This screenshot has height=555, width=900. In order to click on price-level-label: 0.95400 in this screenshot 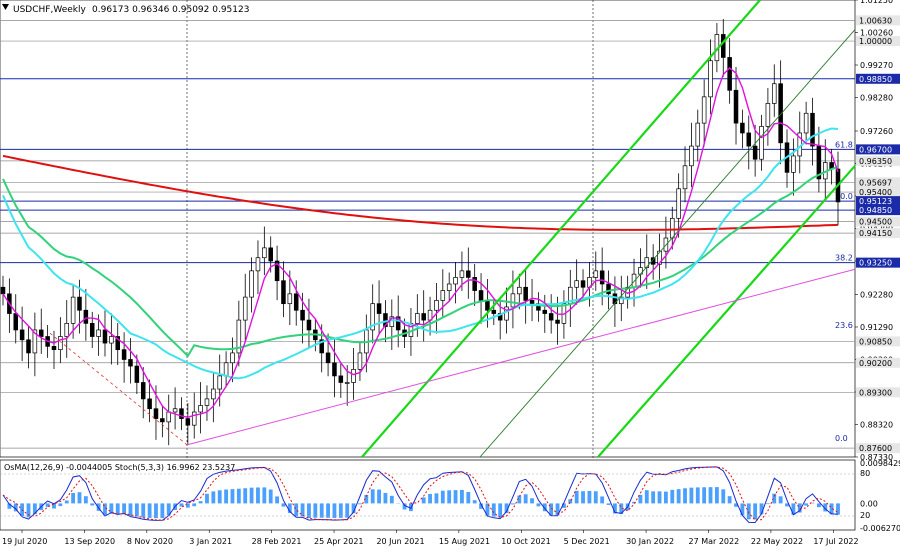, I will do `click(875, 192)`.